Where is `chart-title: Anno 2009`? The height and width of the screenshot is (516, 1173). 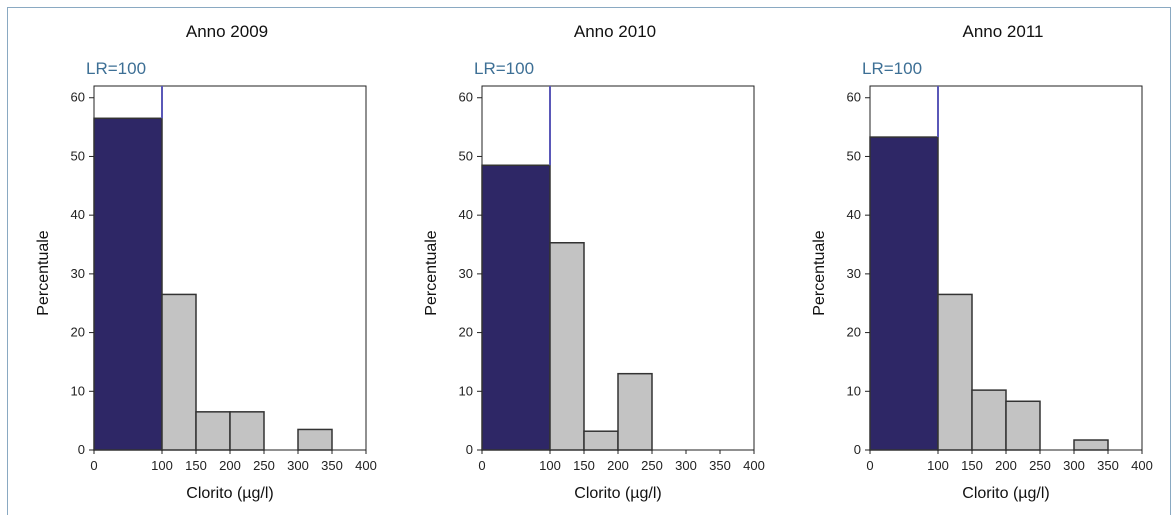 chart-title: Anno 2009 is located at coordinates (227, 31).